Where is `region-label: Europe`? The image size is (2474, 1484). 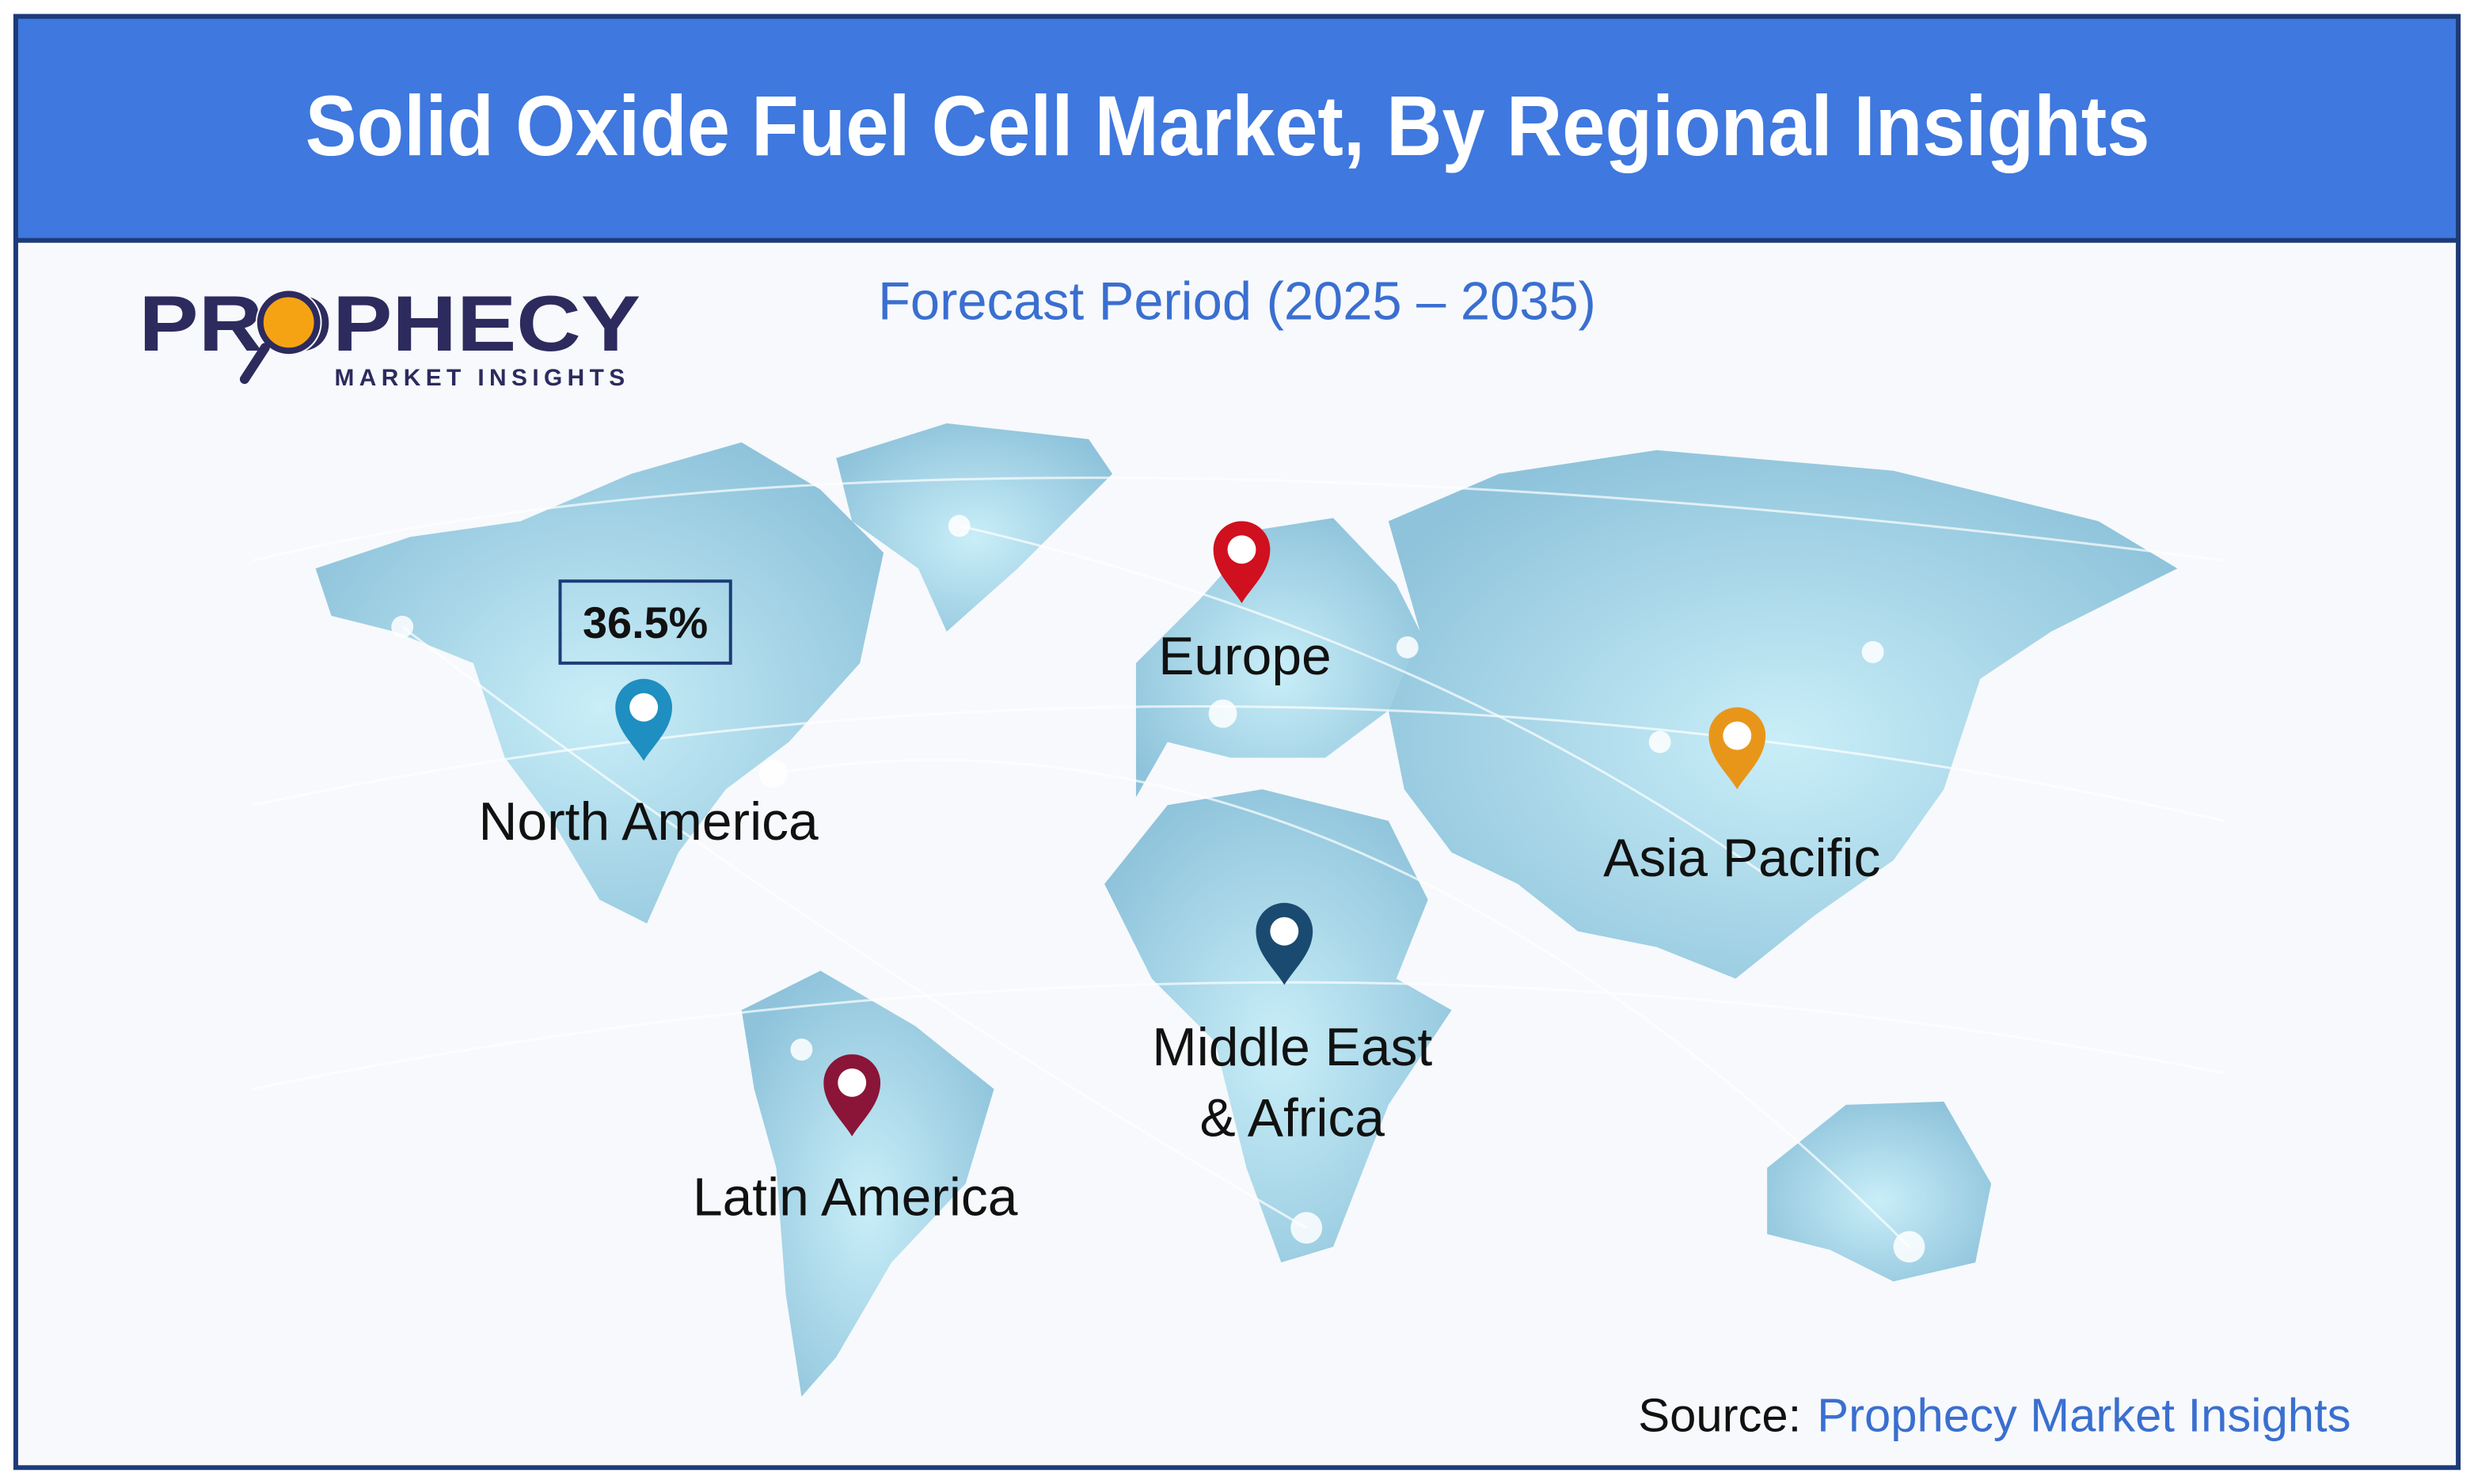
region-label: Europe is located at coordinates (1245, 656).